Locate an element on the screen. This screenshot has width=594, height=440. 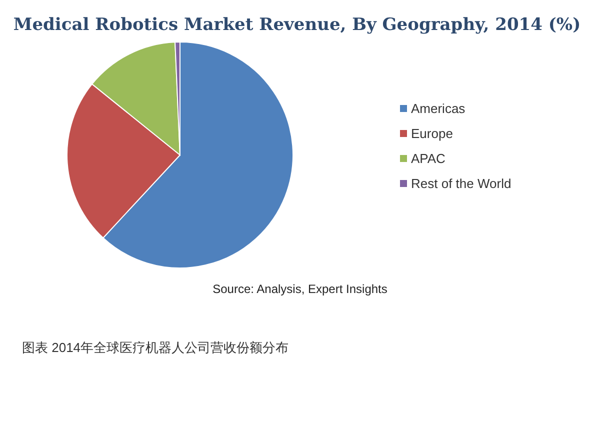
legend-label: Europe is located at coordinates (432, 133).